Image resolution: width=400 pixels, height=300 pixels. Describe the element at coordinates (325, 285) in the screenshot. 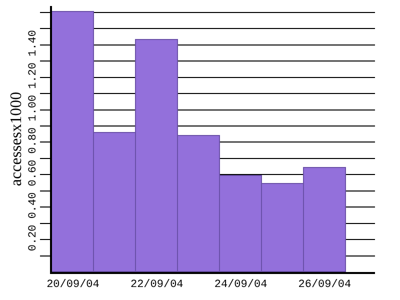

I see `x-tick-label: 26/09/04` at that location.